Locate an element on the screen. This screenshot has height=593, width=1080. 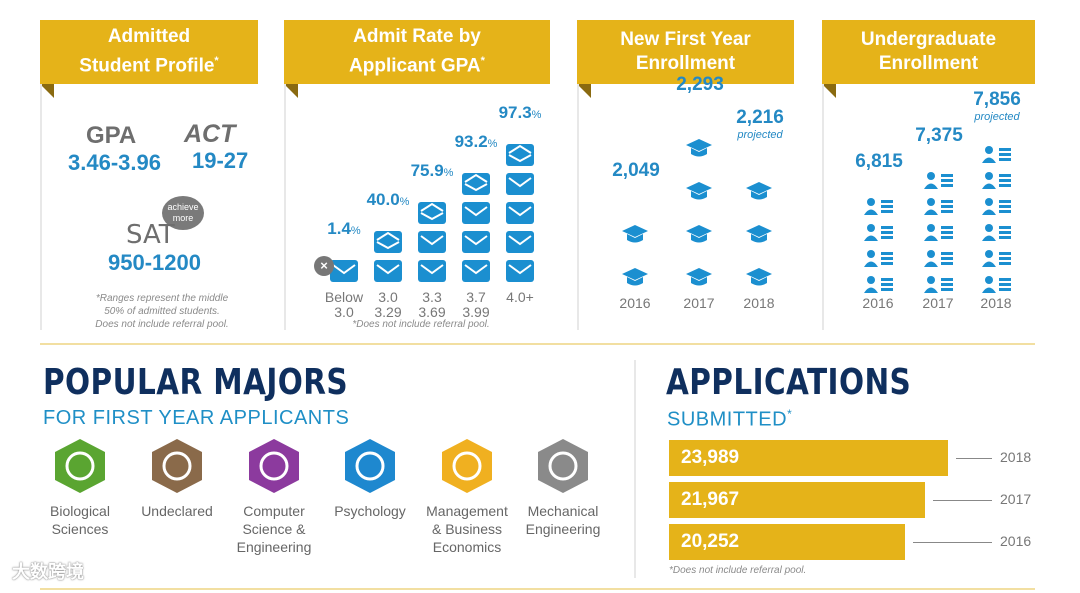
admit-rate-value: 1.4 is located at coordinates (339, 228).